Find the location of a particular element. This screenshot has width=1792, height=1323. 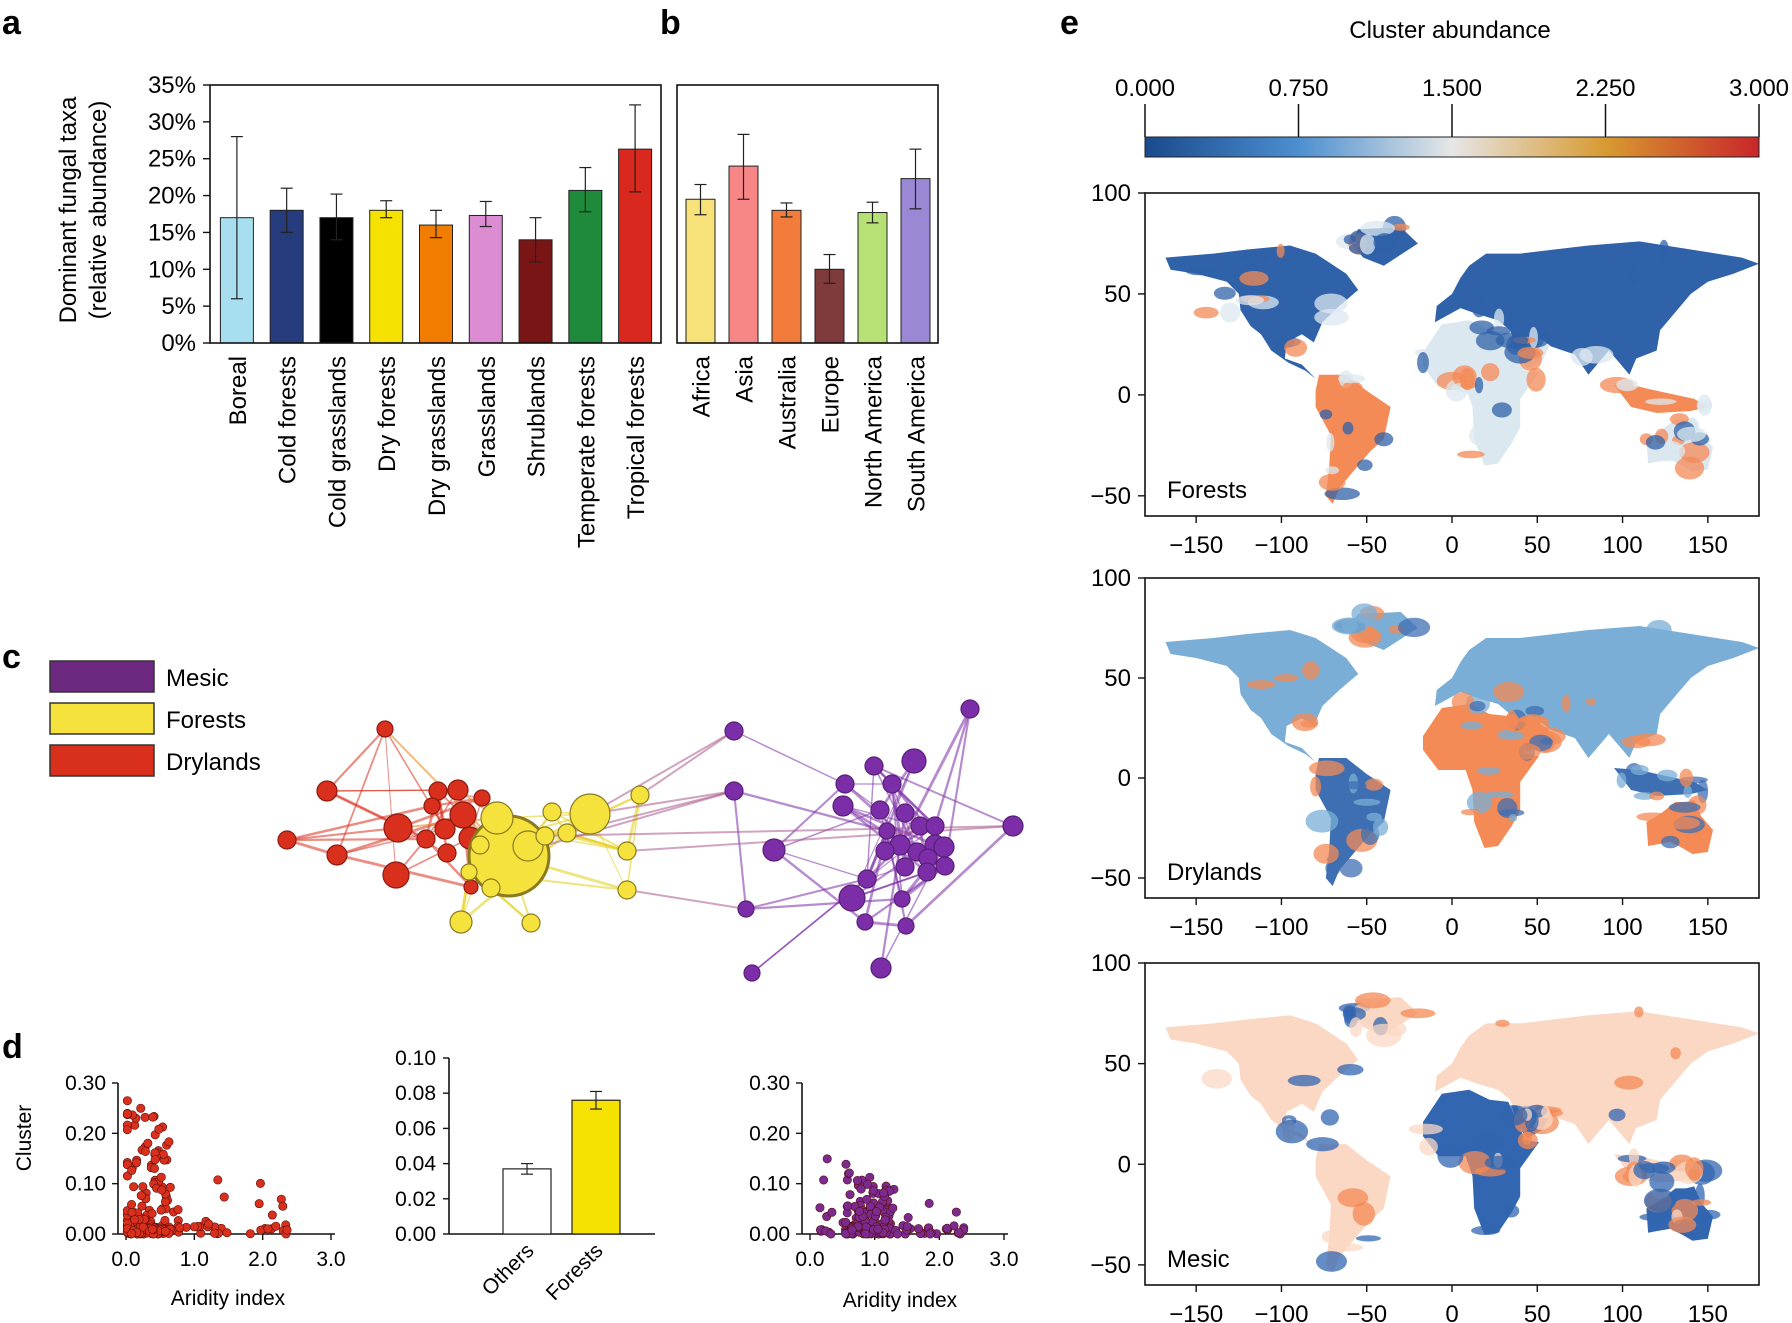

panel-d2-ytick-label: 0.10 is located at coordinates (415, 1058).